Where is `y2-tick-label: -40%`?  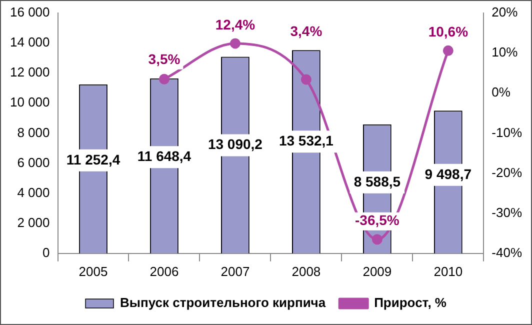
y2-tick-label: -40% is located at coordinates (507, 252).